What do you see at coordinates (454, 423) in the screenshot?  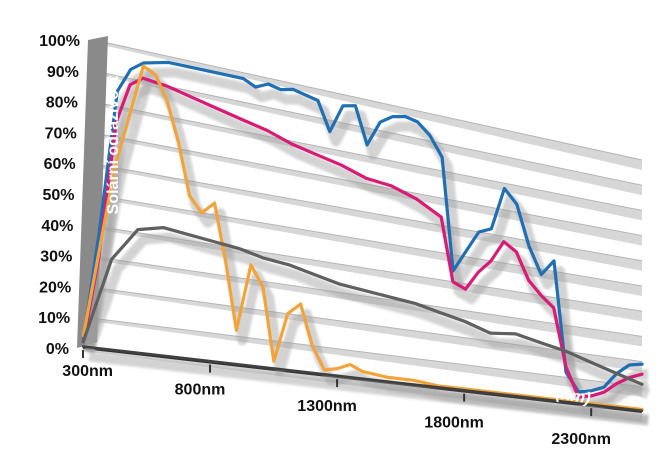 I see `x-tick-label: 1800nm` at bounding box center [454, 423].